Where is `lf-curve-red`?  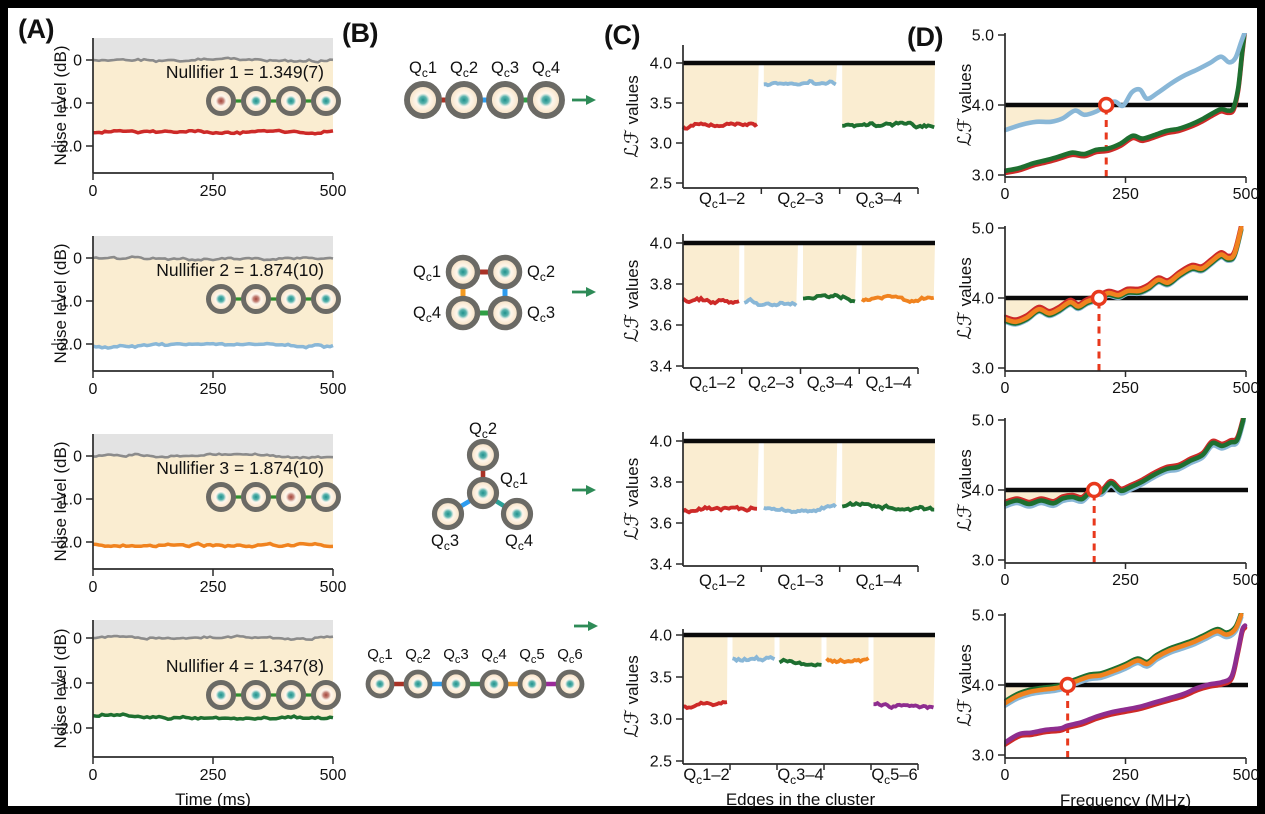
lf-curve-red is located at coordinates (1124, 274).